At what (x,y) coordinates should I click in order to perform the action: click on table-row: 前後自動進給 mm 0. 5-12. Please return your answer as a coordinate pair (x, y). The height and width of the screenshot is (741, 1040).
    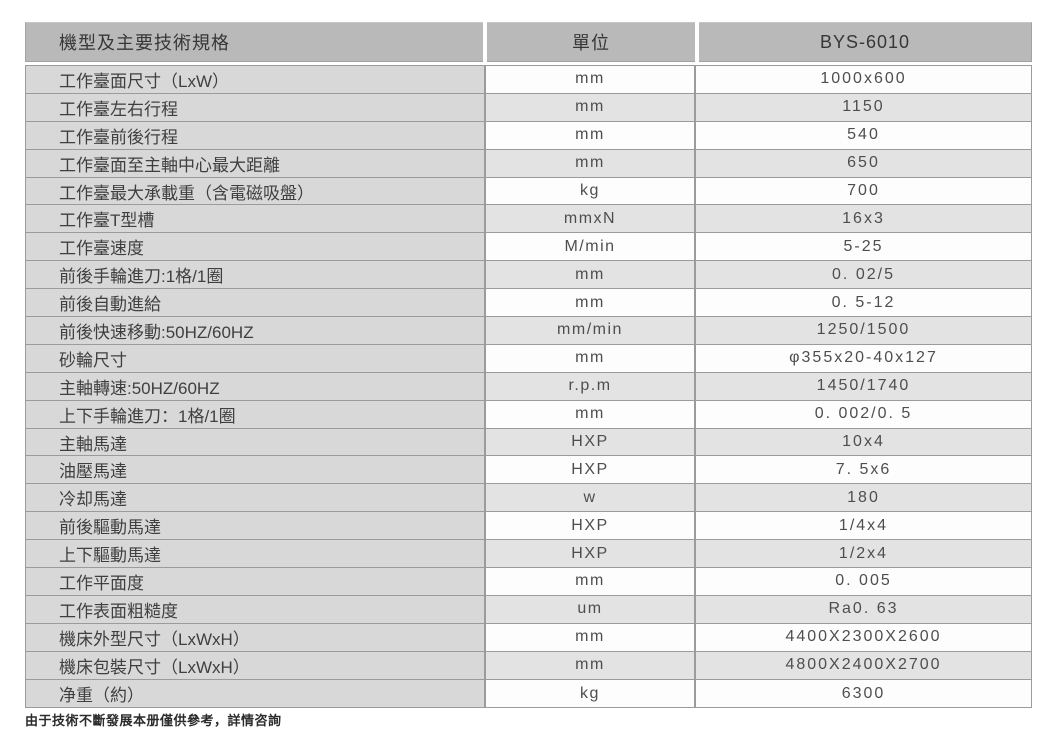
    Looking at the image, I should click on (528, 303).